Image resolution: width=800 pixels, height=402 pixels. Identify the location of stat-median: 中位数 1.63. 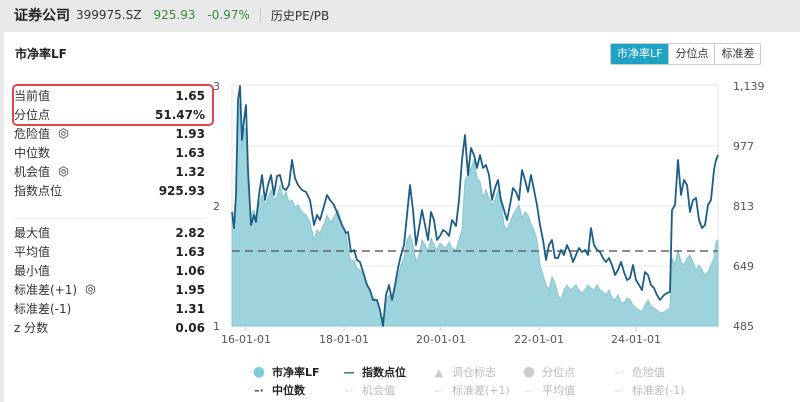
(109, 153).